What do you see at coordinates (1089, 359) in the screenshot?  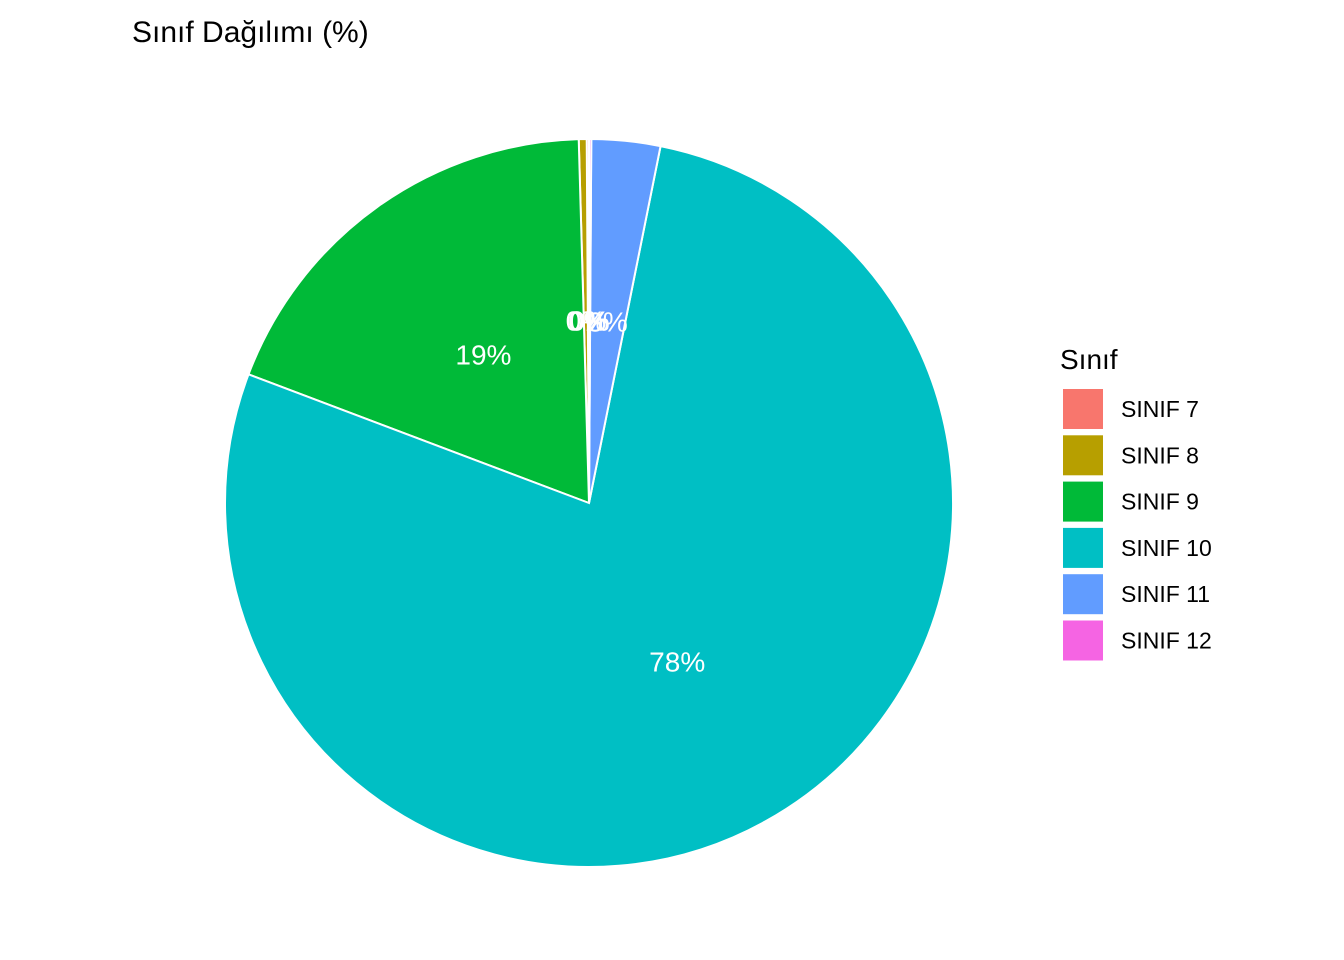 I see `legend-title: Sınıf` at bounding box center [1089, 359].